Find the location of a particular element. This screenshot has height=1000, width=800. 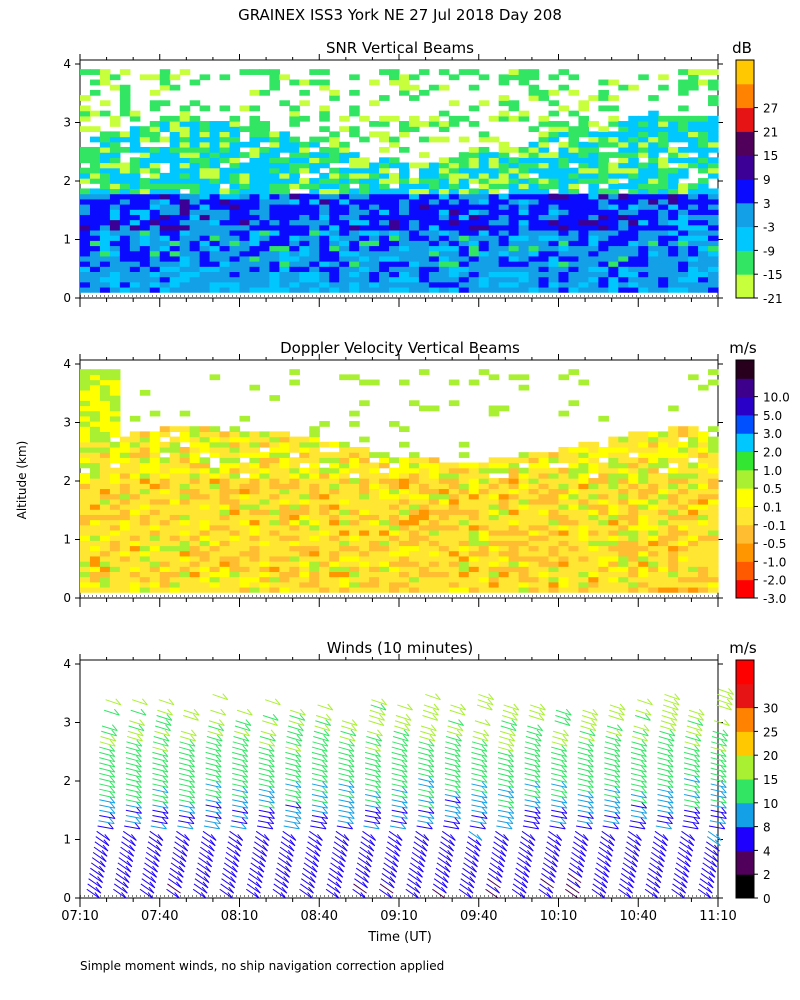

y-tick-label: 2 is located at coordinates (67, 481).